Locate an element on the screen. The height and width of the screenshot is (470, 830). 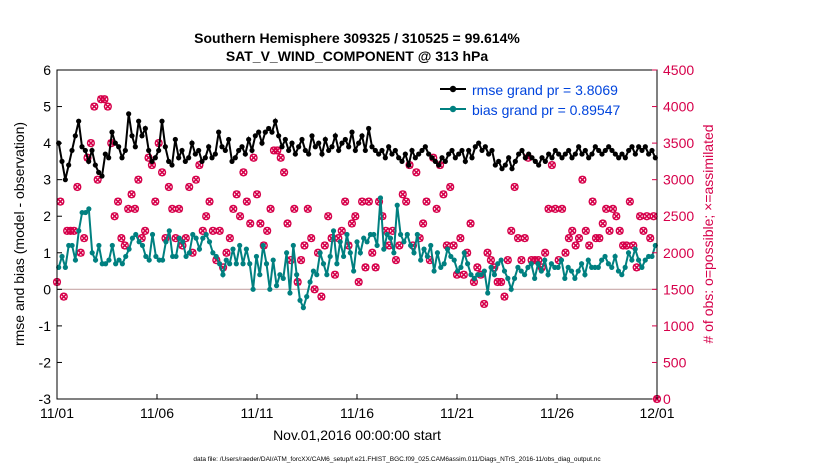
y-tick-label-right: 4000 is located at coordinates (678, 107).